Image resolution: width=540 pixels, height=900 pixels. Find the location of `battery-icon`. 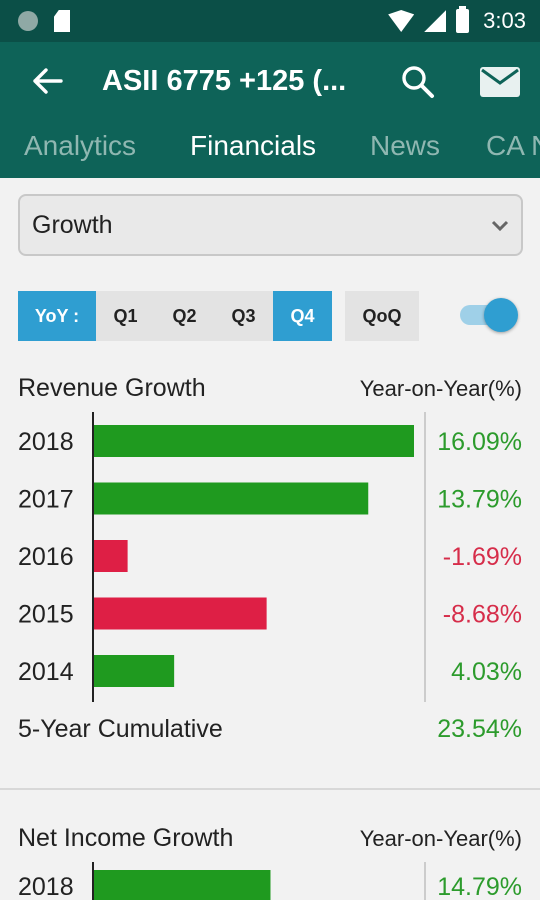

battery-icon is located at coordinates (463, 19).